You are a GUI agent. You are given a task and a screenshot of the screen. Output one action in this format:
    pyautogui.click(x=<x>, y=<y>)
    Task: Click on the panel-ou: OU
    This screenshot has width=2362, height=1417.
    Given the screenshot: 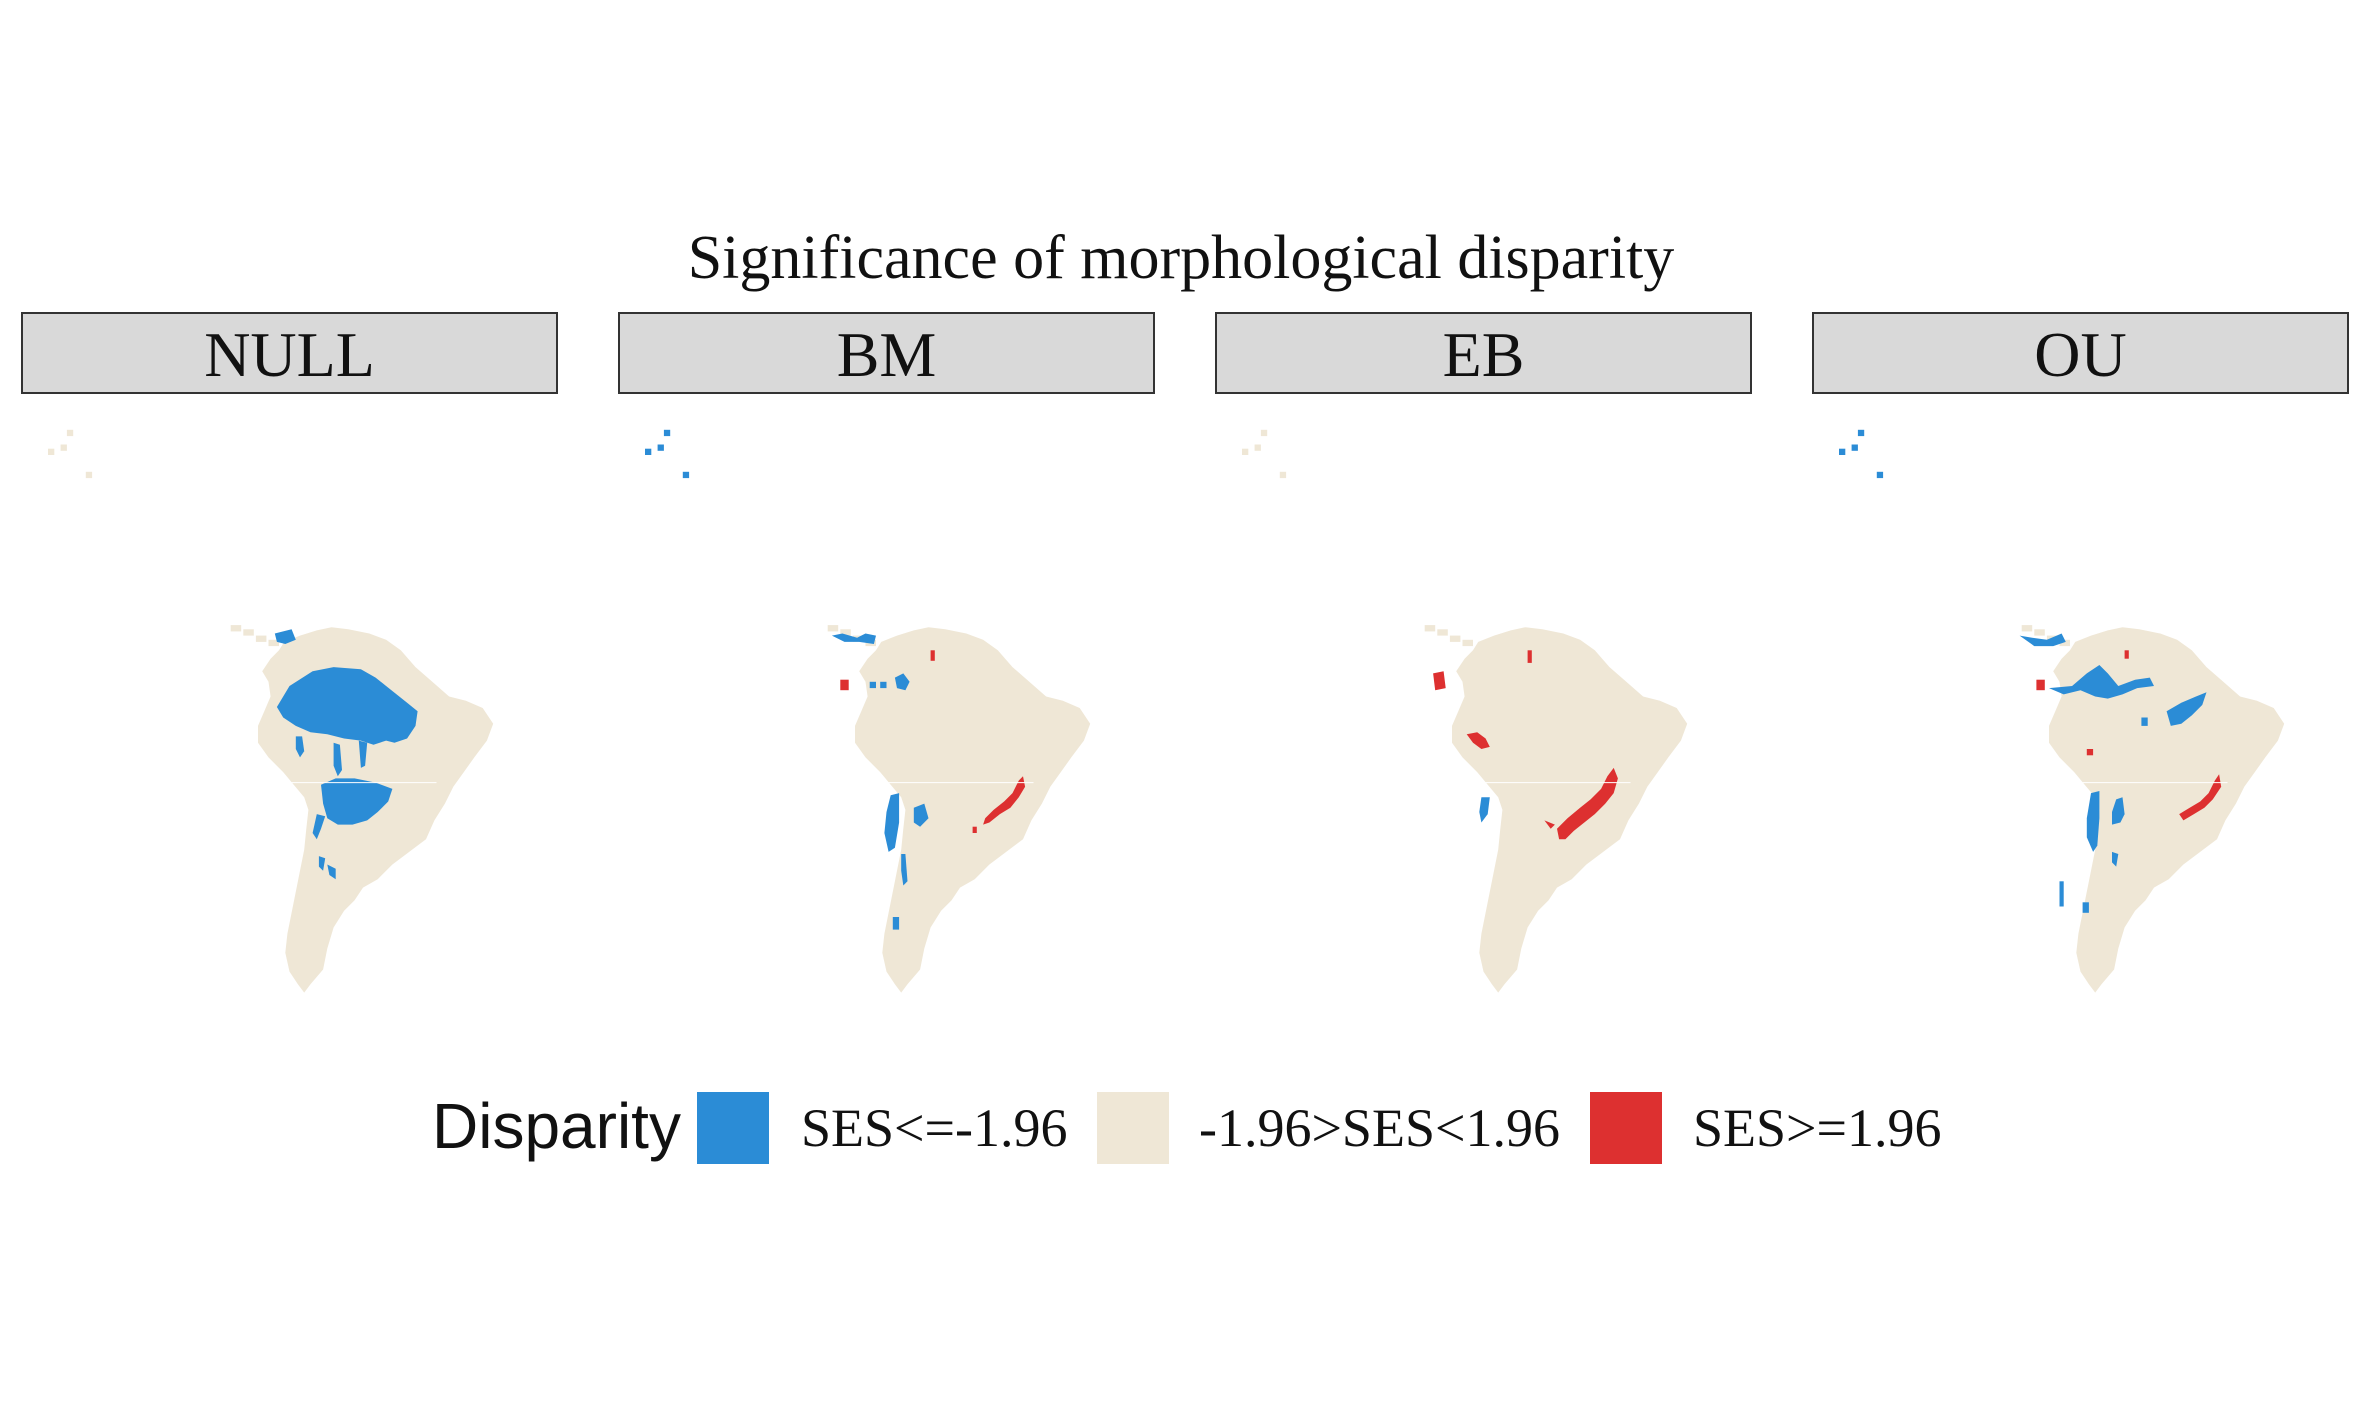 What is the action you would take?
    pyautogui.click(x=2080, y=652)
    